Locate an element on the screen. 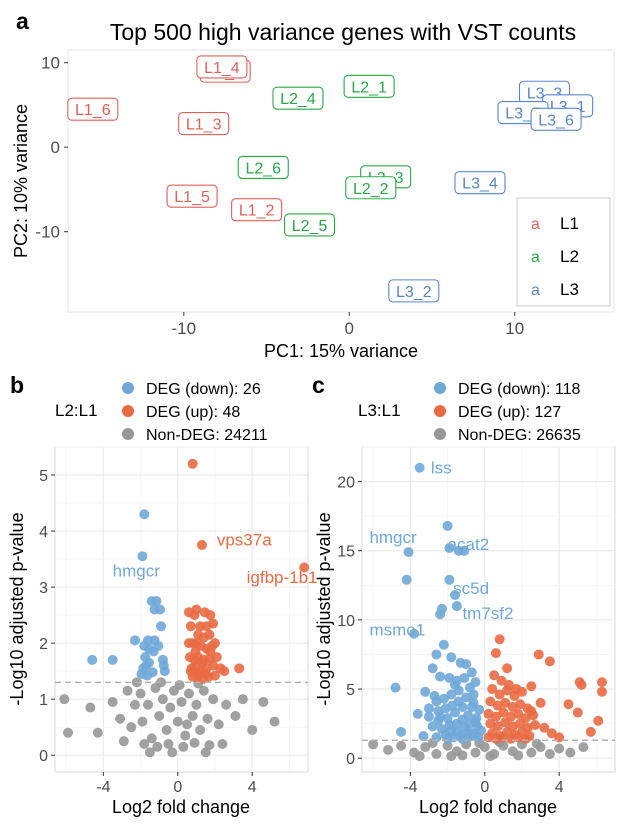  legend-box is located at coordinates (563, 252).